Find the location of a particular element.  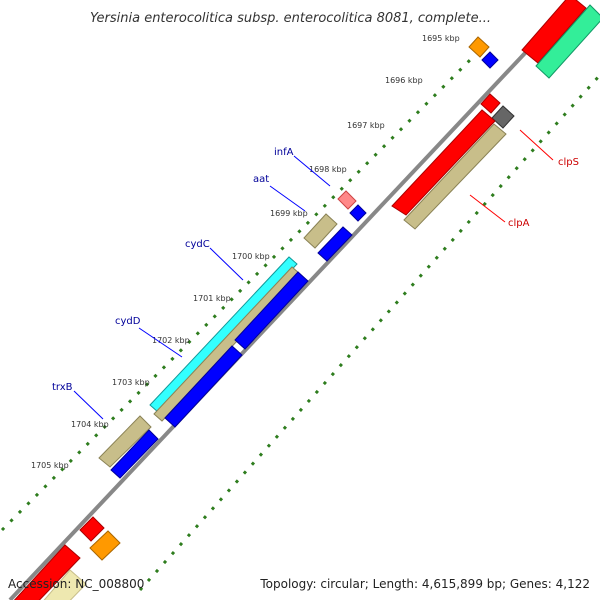

gene-label-clpS: clpS is located at coordinates (568, 162).